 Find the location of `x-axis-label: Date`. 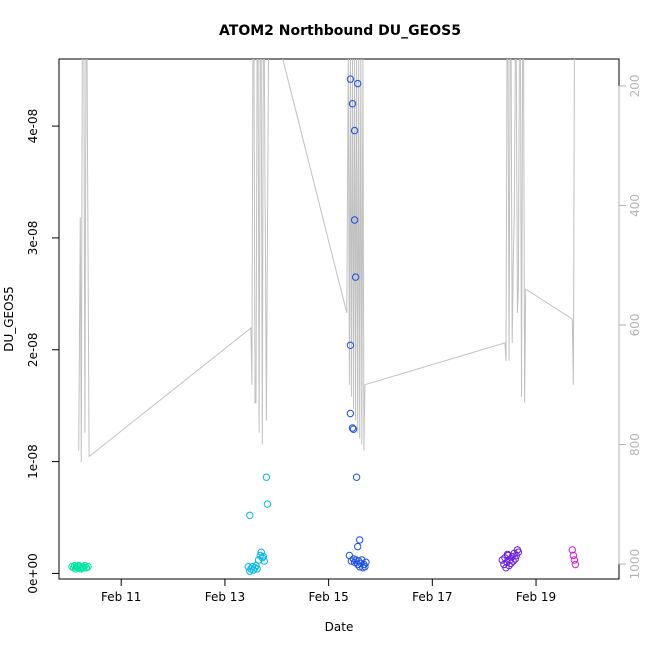

x-axis-label: Date is located at coordinates (339, 627).